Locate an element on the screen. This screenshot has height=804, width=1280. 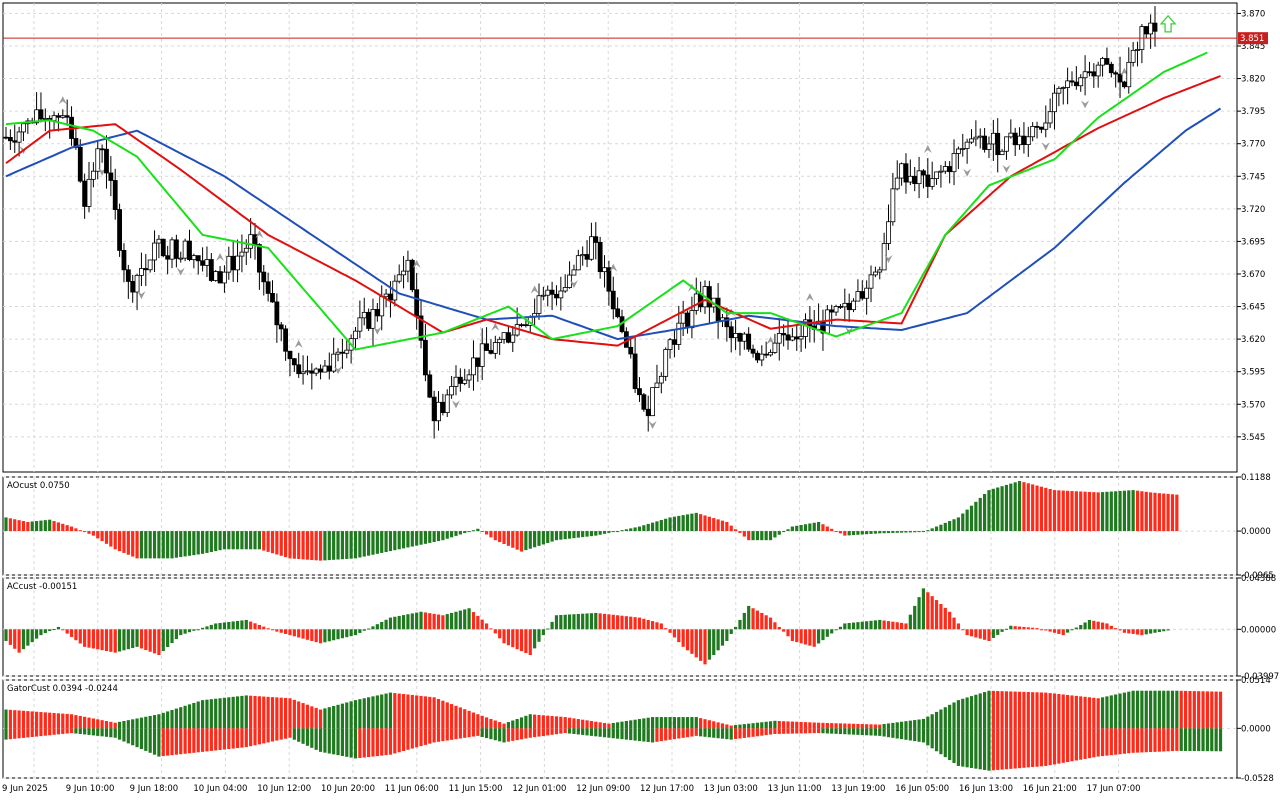
x-tick-label: 13 Jun 11:00 is located at coordinates (795, 789).